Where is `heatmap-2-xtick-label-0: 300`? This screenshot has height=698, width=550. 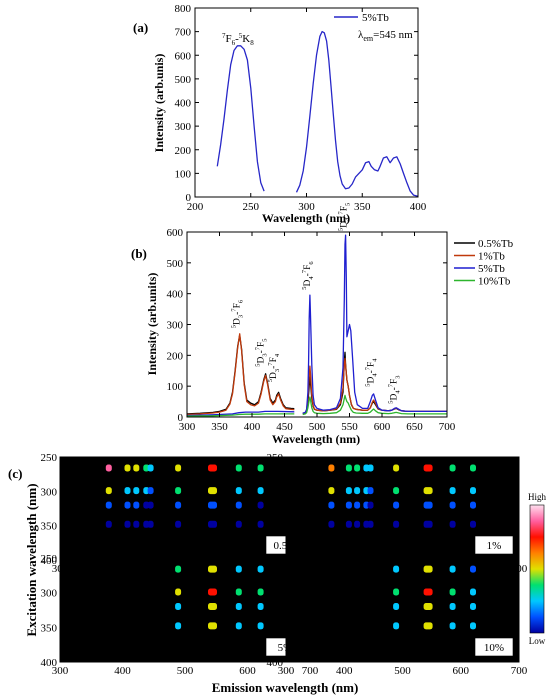
heatmap-2-xtick-label-0: 300 is located at coordinates (60, 671).